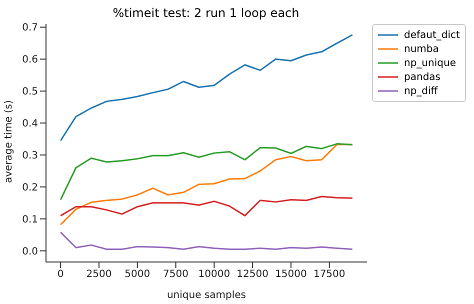 The width and height of the screenshot is (474, 304). What do you see at coordinates (206, 13) in the screenshot?
I see `chart-title: %timeit test: 2 run 1 loop each` at bounding box center [206, 13].